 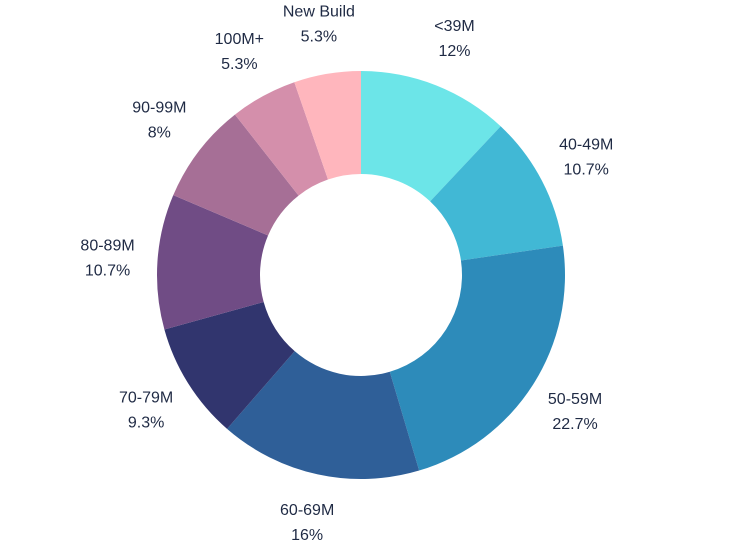 I want to click on slice-90-99m, so click(x=236, y=175).